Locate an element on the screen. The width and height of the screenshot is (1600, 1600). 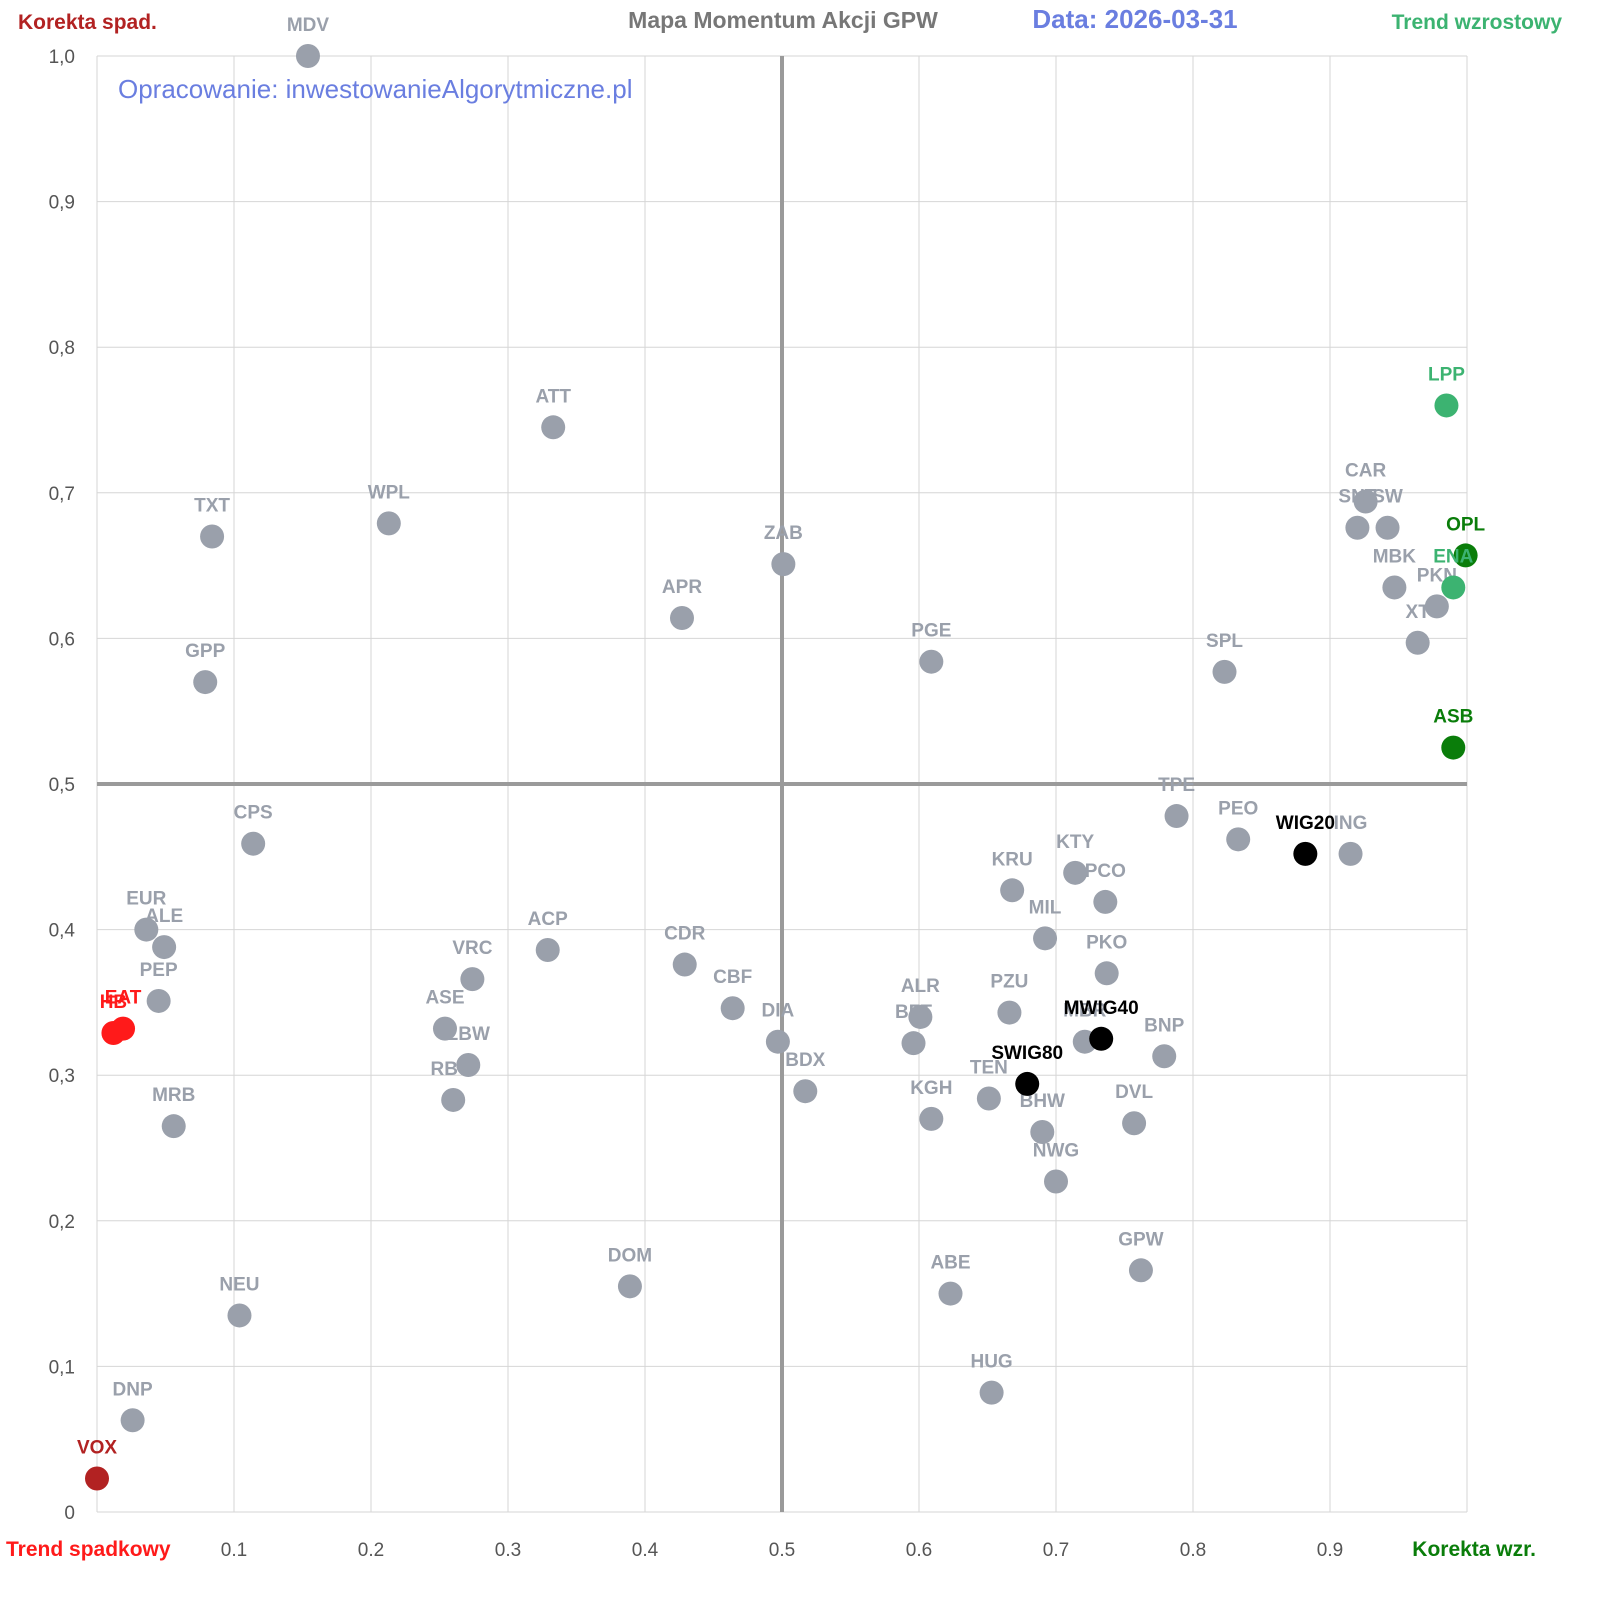
point-neu: NEU is located at coordinates (239, 1301).